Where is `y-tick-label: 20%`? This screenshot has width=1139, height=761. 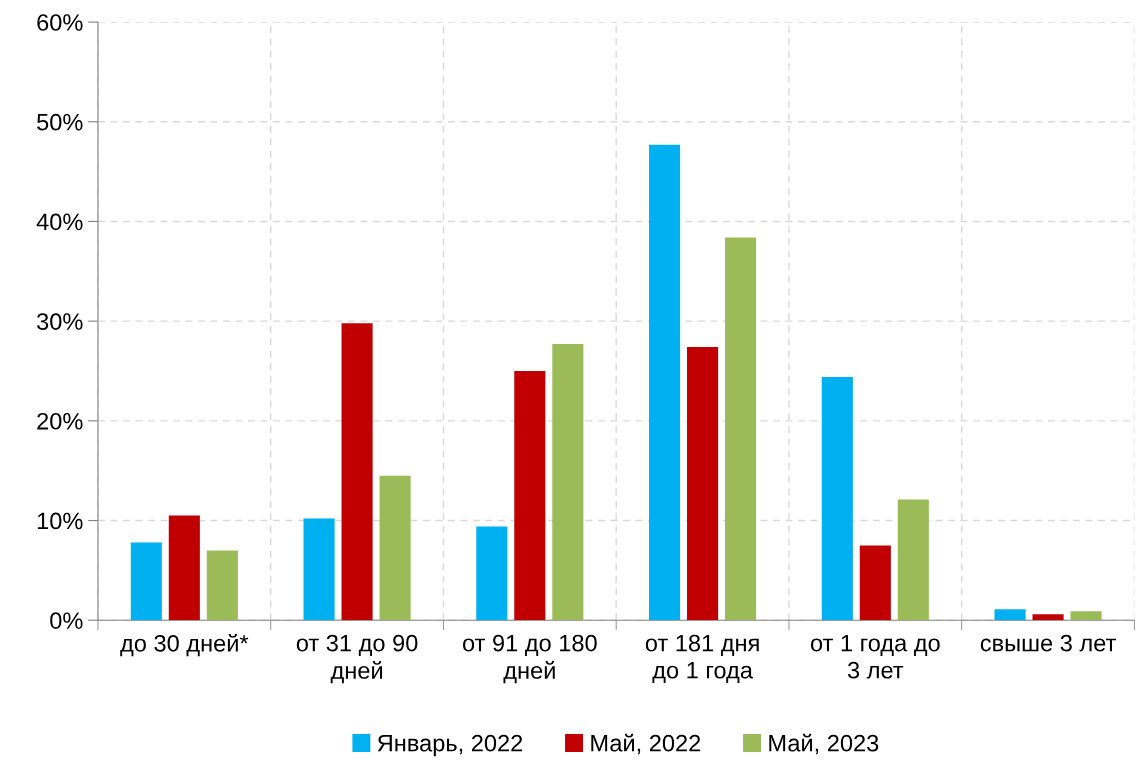
y-tick-label: 20% is located at coordinates (60, 421).